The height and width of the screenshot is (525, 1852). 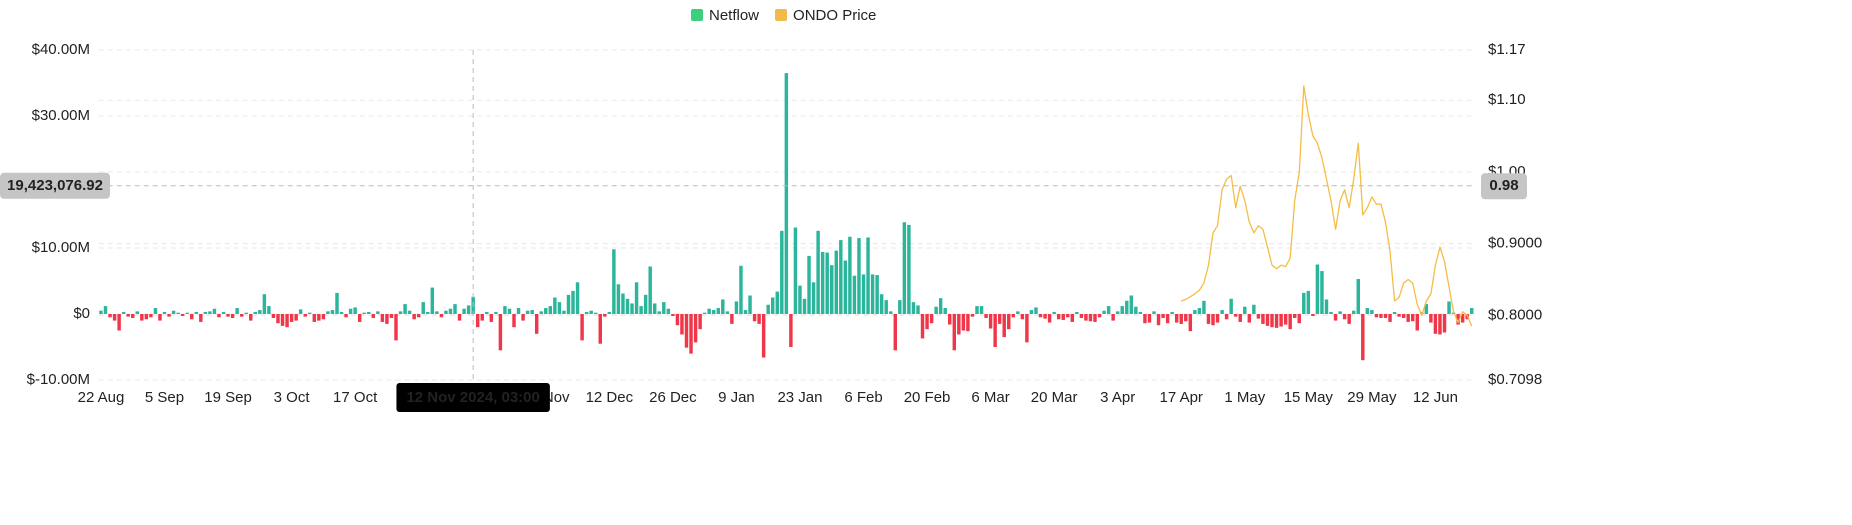 What do you see at coordinates (1507, 49) in the screenshot?
I see `y2-tick-label: $1.17` at bounding box center [1507, 49].